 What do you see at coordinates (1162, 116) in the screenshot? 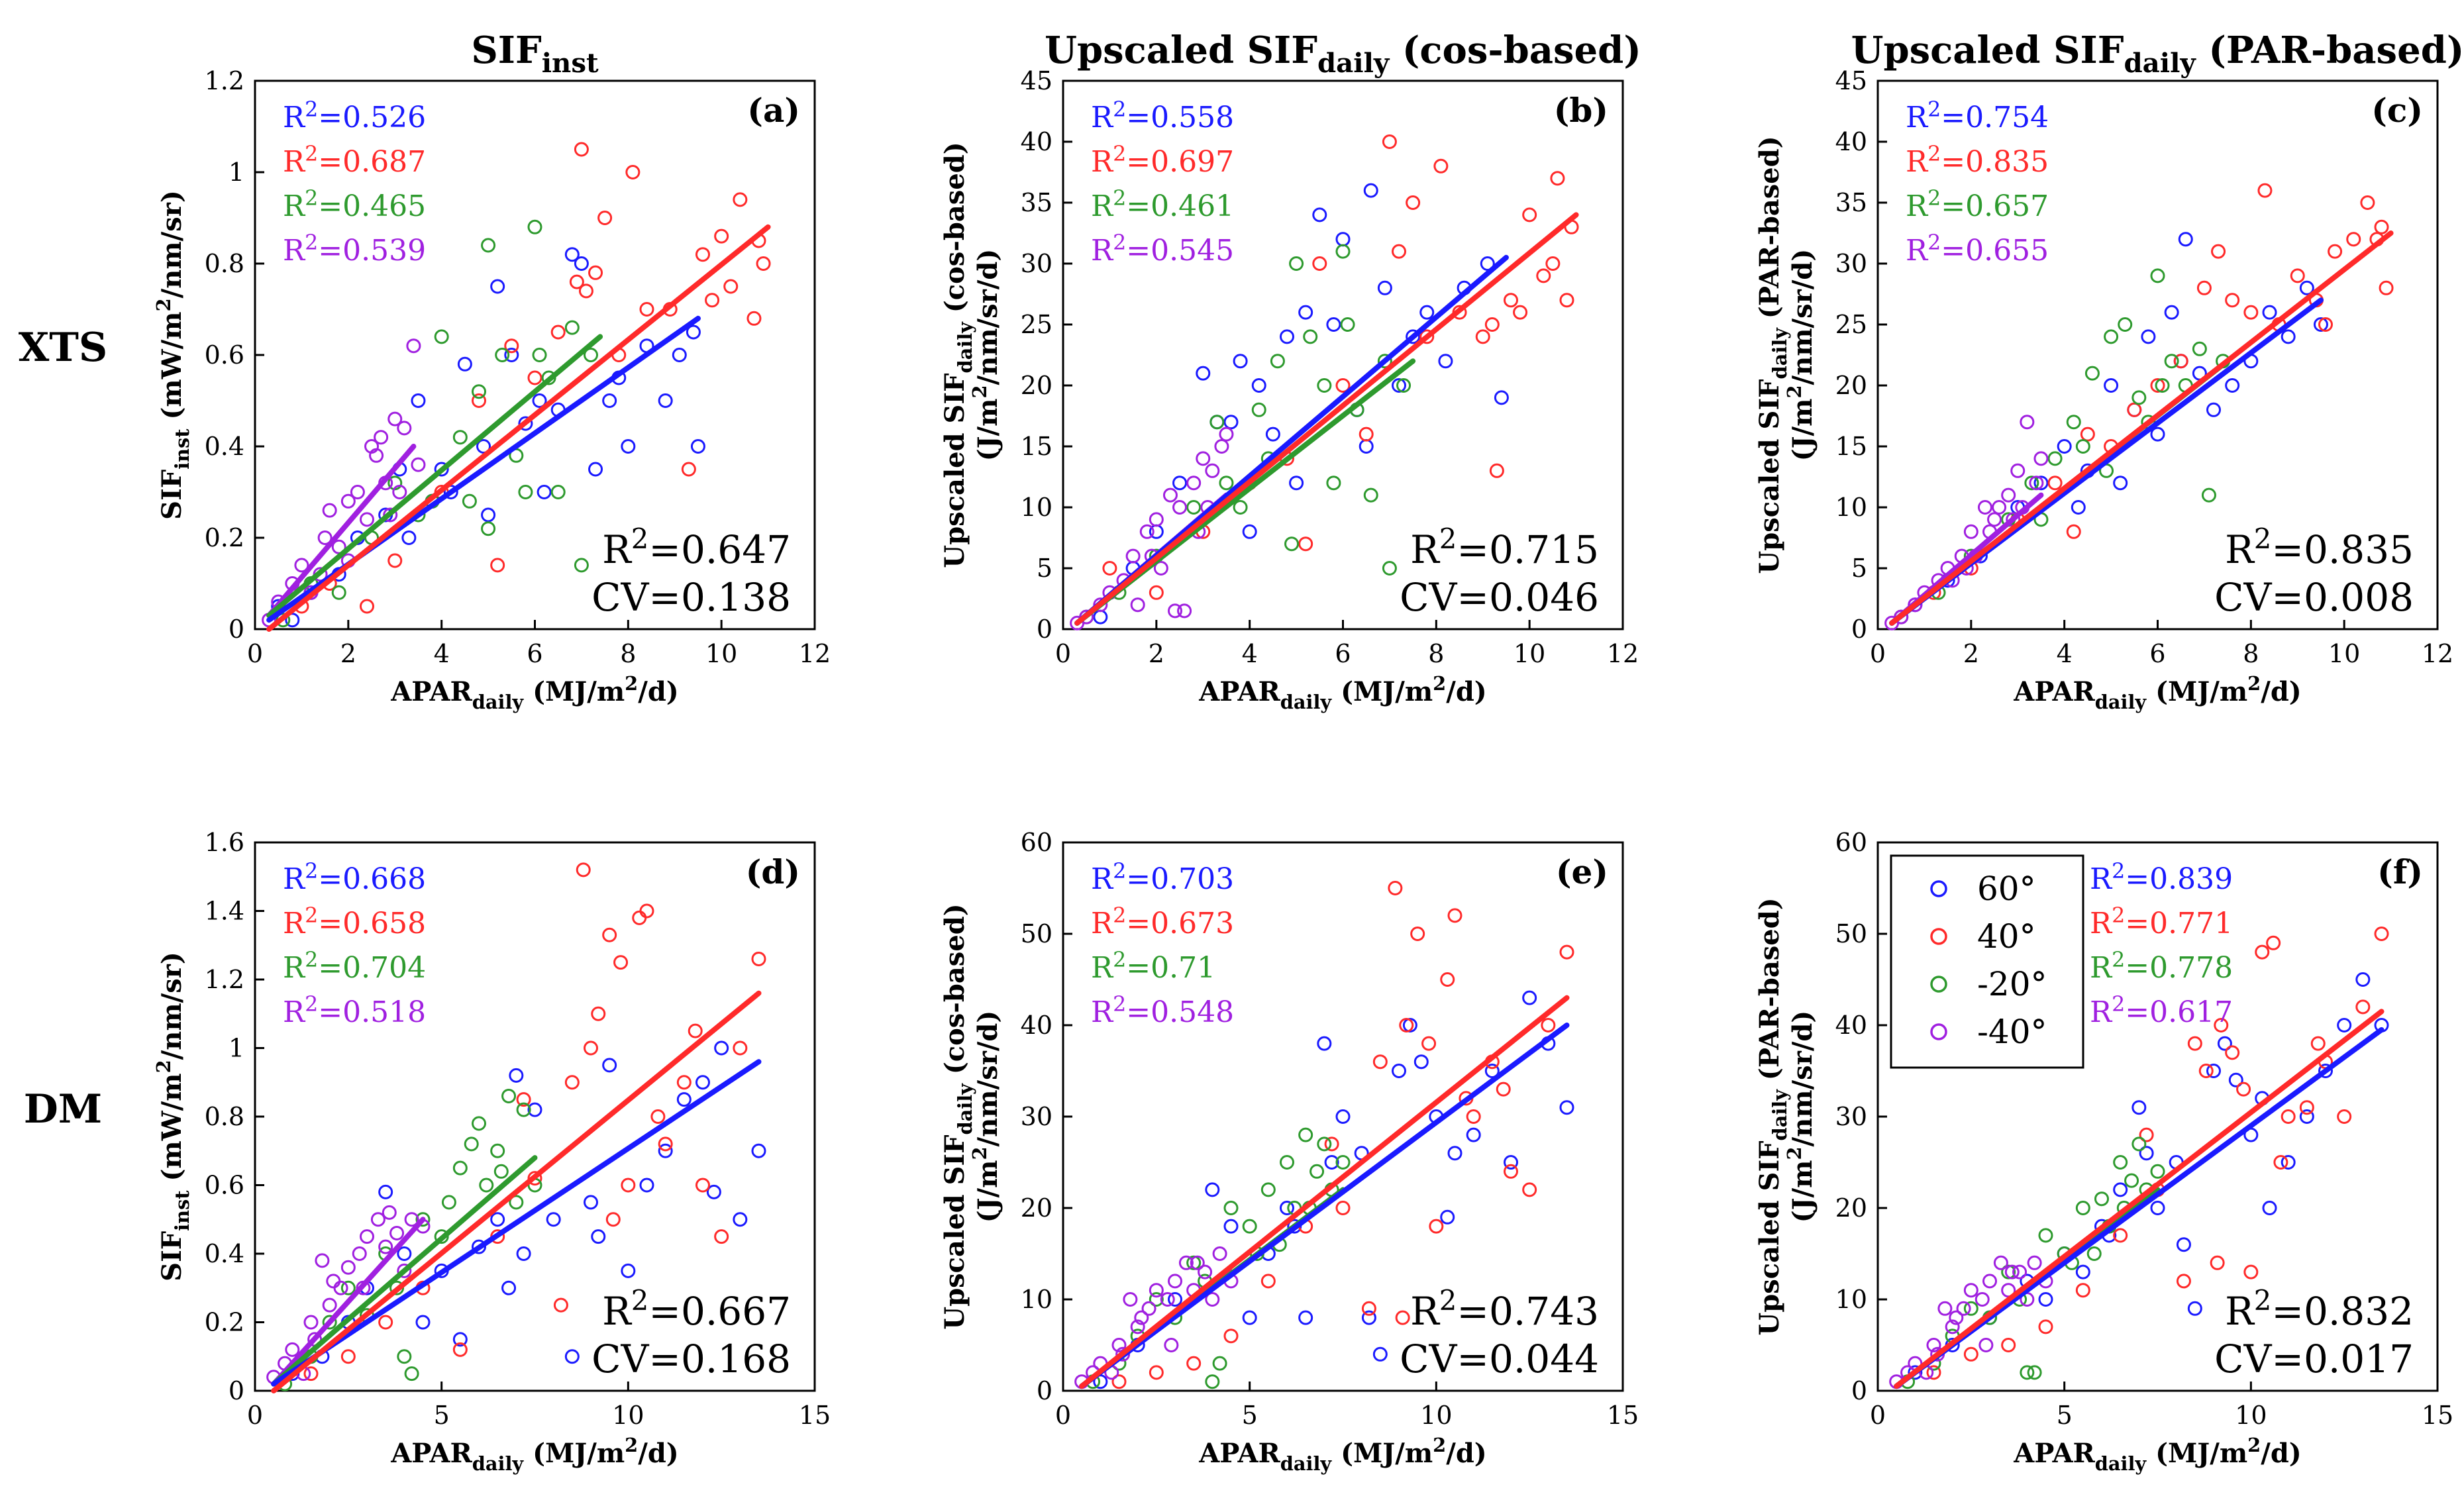
I see `r2-series-60: R2=0.558` at bounding box center [1162, 116].